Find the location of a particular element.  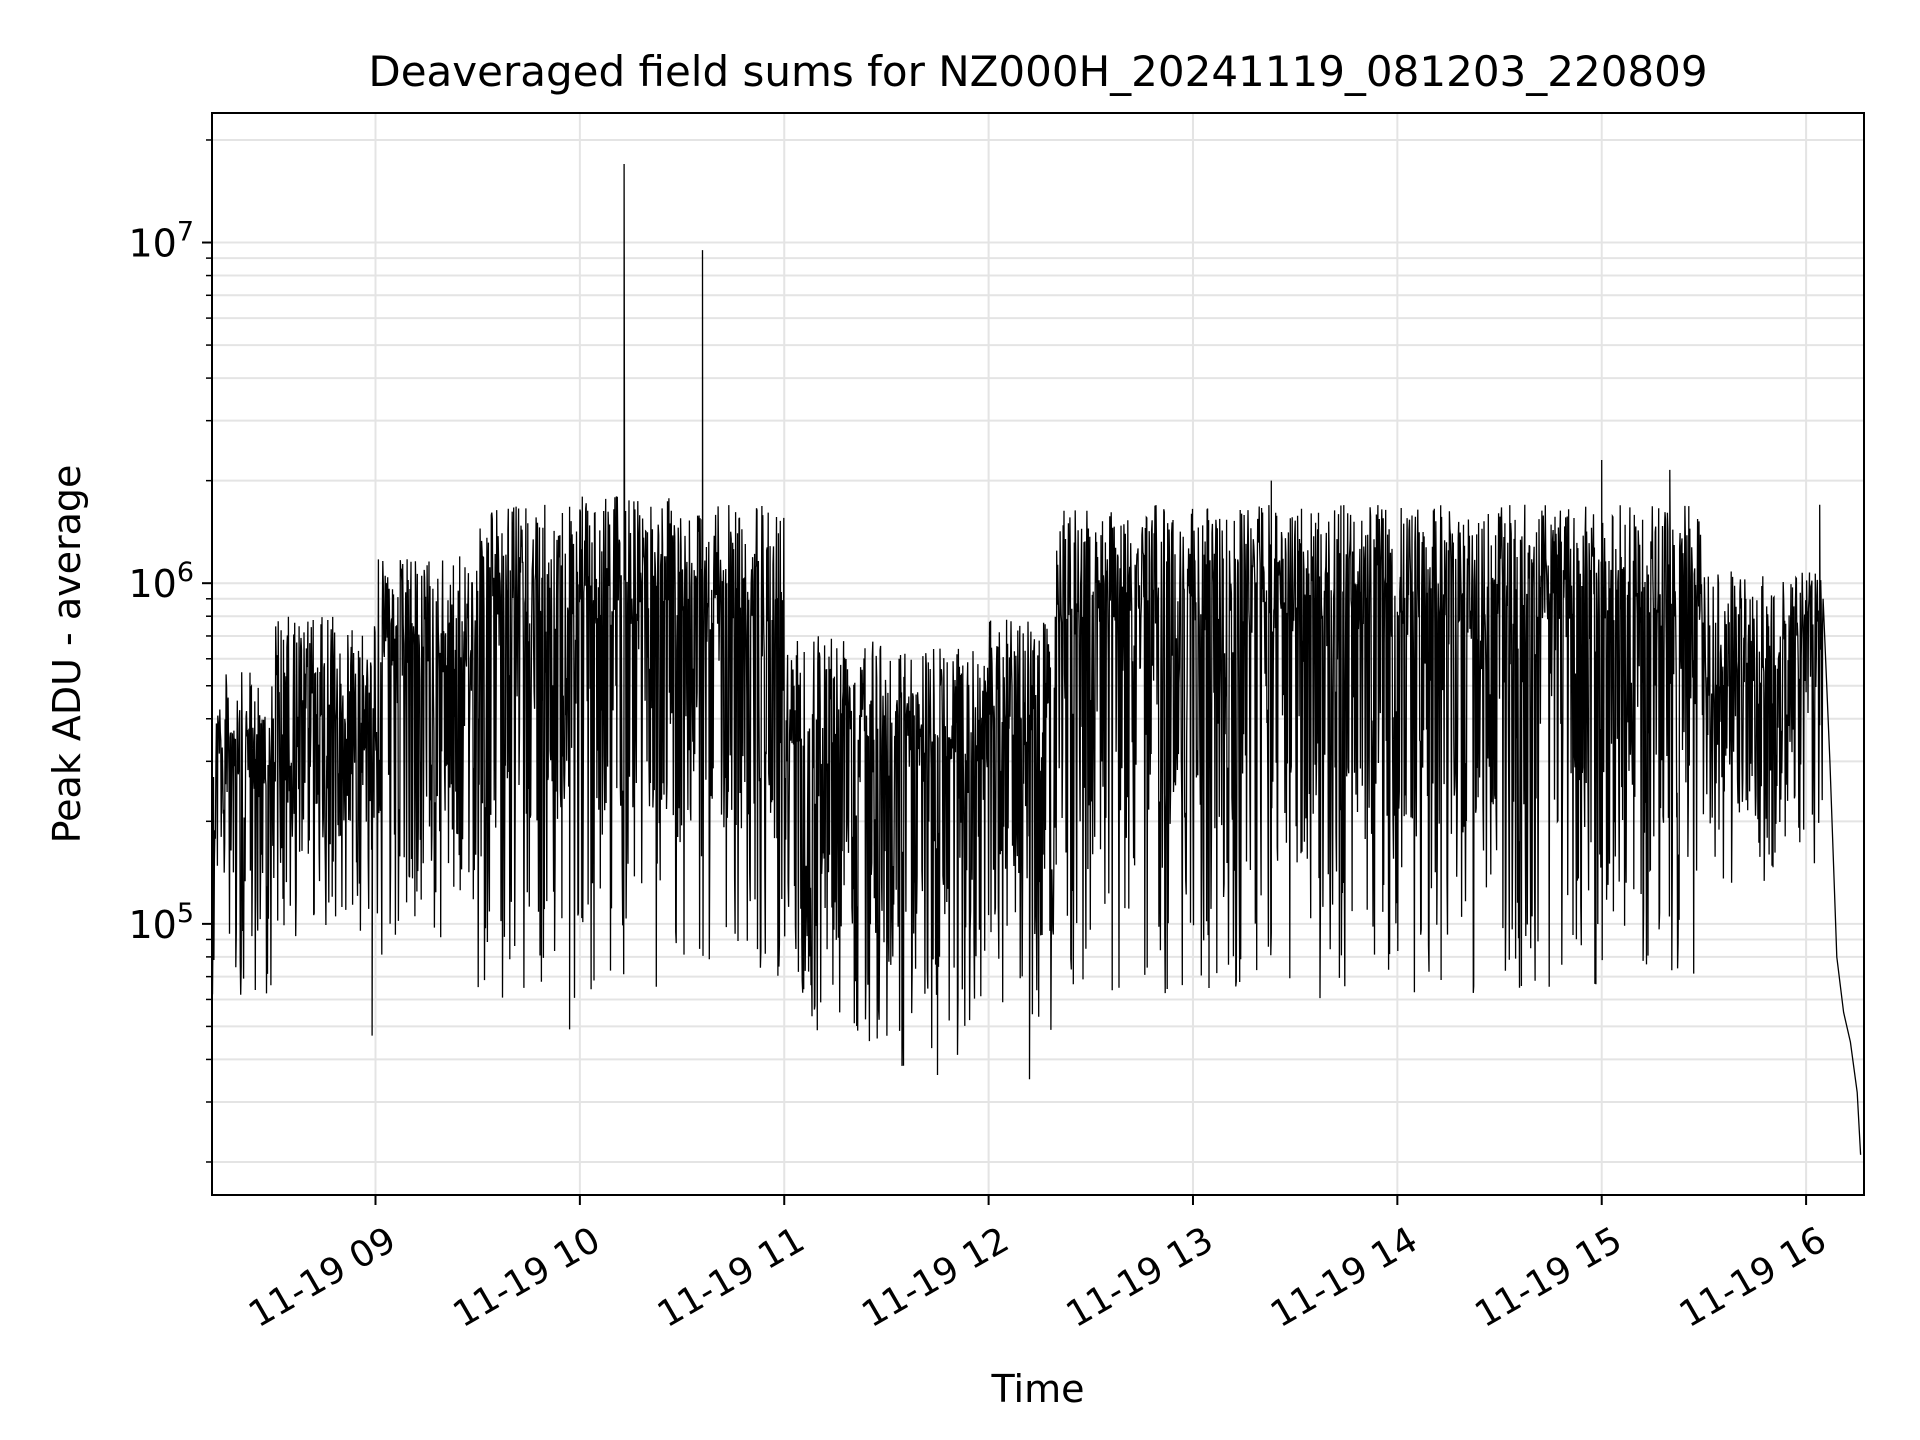

x-axis-label: Time is located at coordinates (1038, 1389).